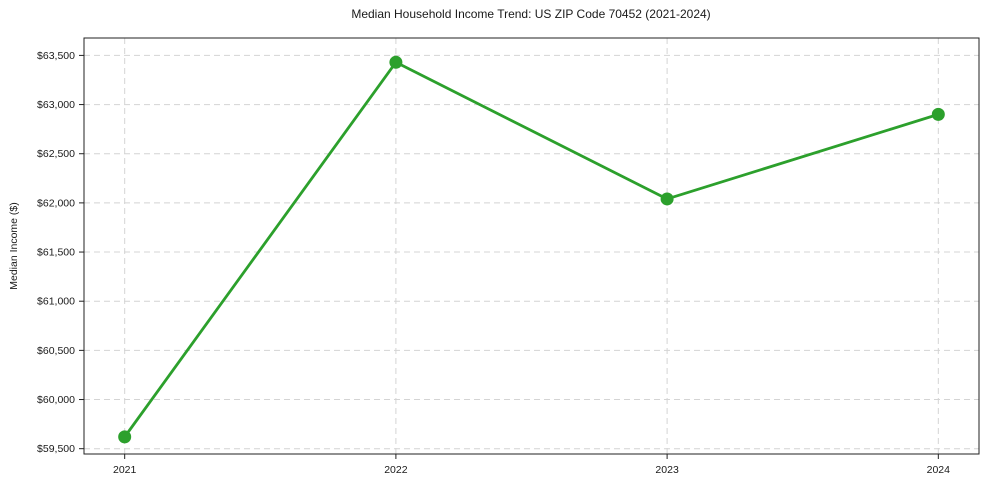 Image resolution: width=989 pixels, height=490 pixels. Describe the element at coordinates (396, 62) in the screenshot. I see `data-point-2022` at that location.